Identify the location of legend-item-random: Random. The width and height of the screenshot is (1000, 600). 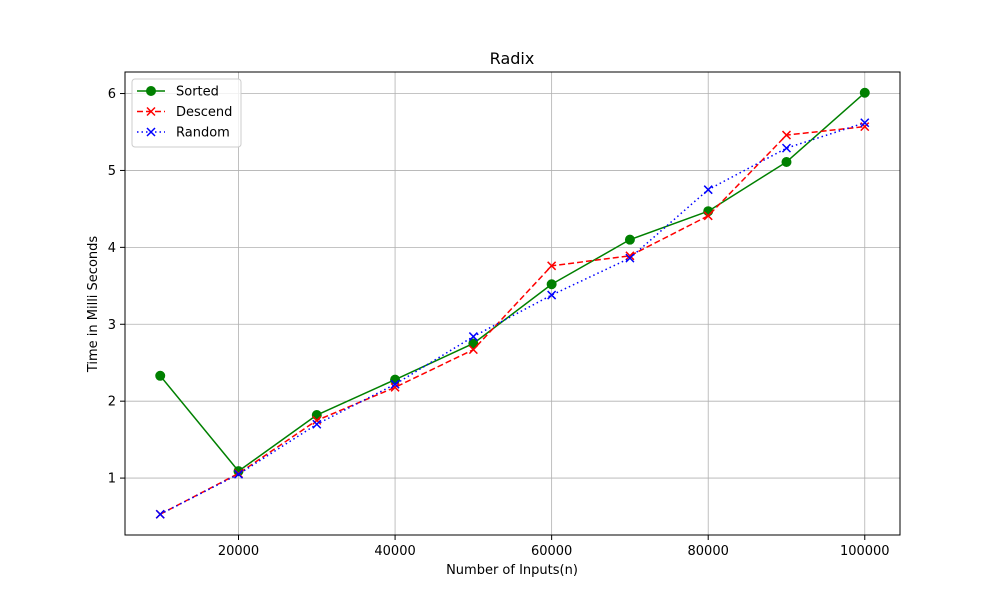
(183, 133).